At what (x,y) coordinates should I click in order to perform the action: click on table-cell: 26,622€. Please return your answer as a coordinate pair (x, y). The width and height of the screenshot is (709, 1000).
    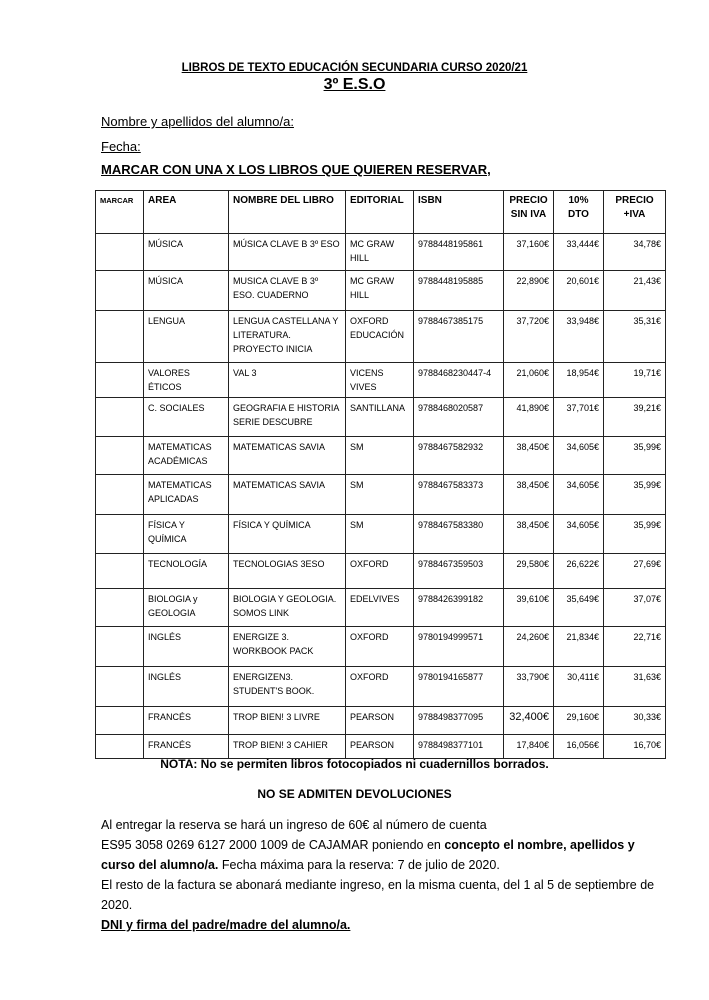
    Looking at the image, I should click on (578, 571).